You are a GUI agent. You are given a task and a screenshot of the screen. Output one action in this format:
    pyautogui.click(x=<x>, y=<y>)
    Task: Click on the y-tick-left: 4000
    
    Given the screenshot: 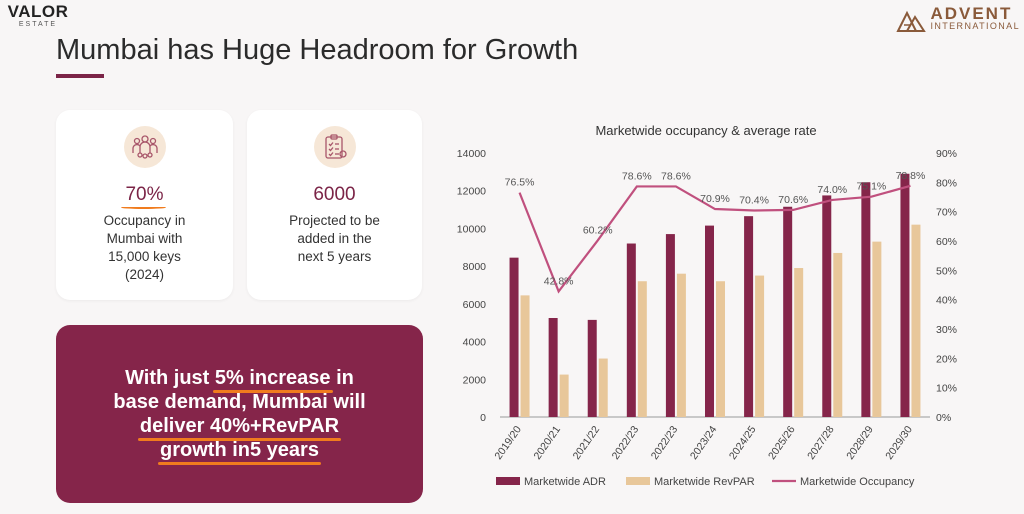 What is the action you would take?
    pyautogui.click(x=475, y=343)
    